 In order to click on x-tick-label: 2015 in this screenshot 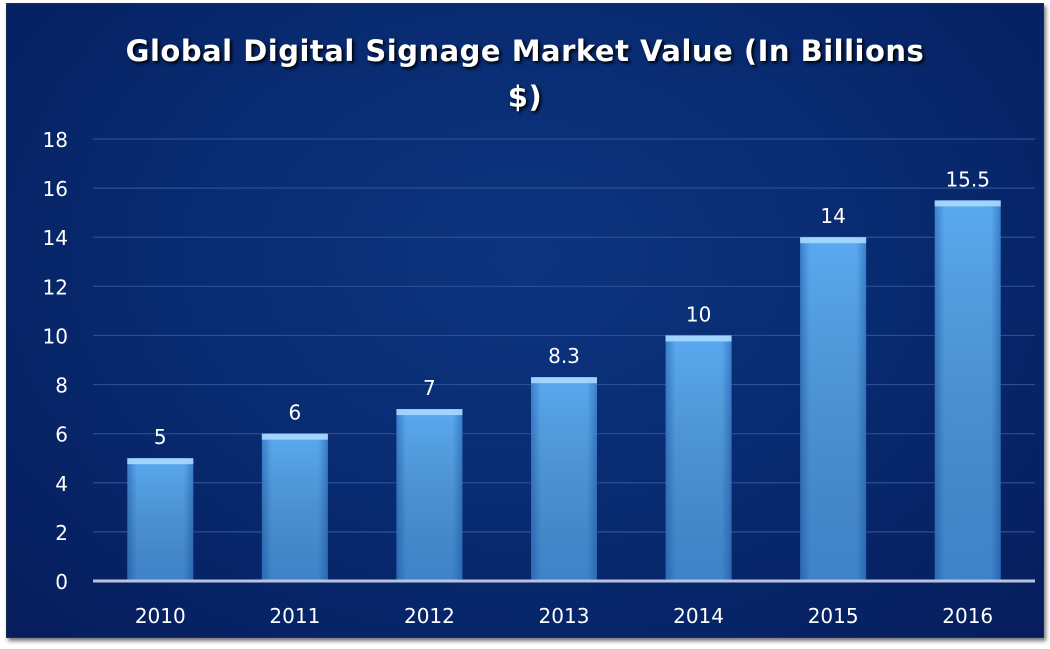, I will do `click(833, 616)`.